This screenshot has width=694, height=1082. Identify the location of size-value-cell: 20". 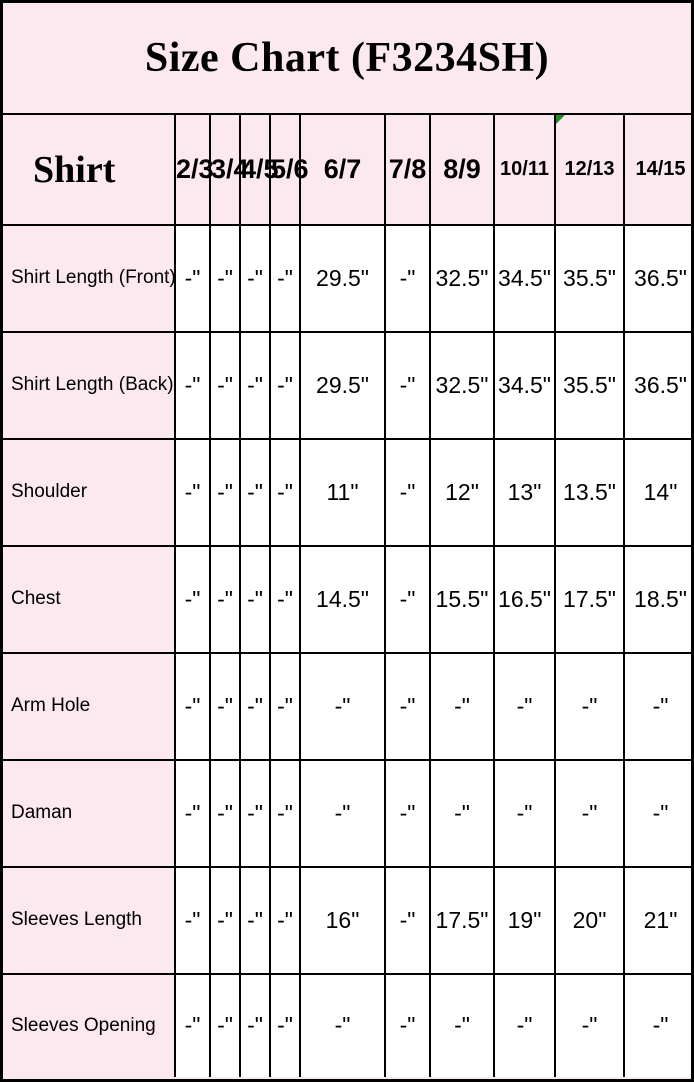
(589, 920).